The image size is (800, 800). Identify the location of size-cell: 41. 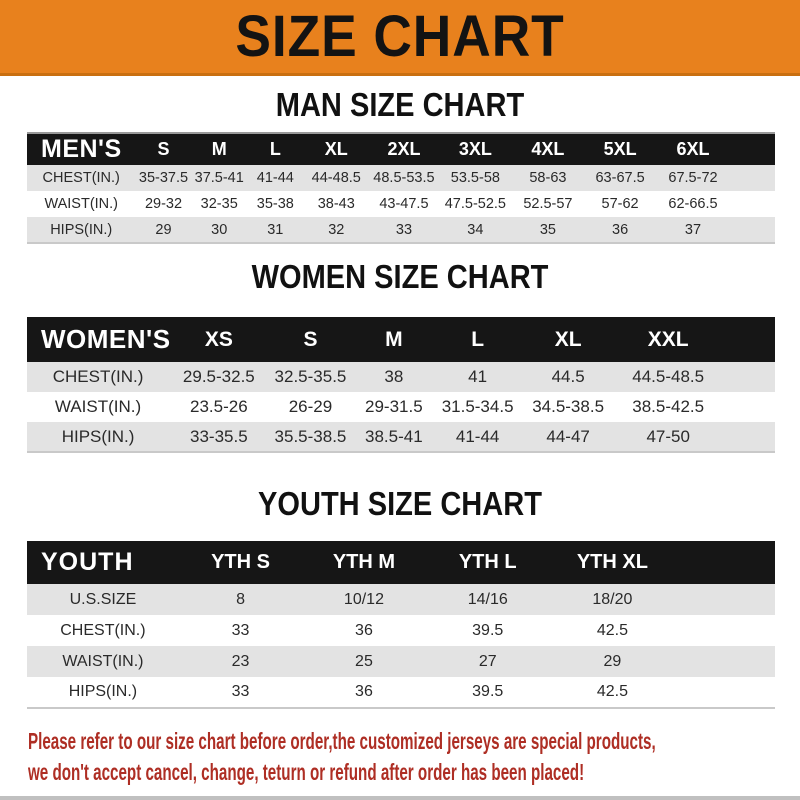
(478, 376).